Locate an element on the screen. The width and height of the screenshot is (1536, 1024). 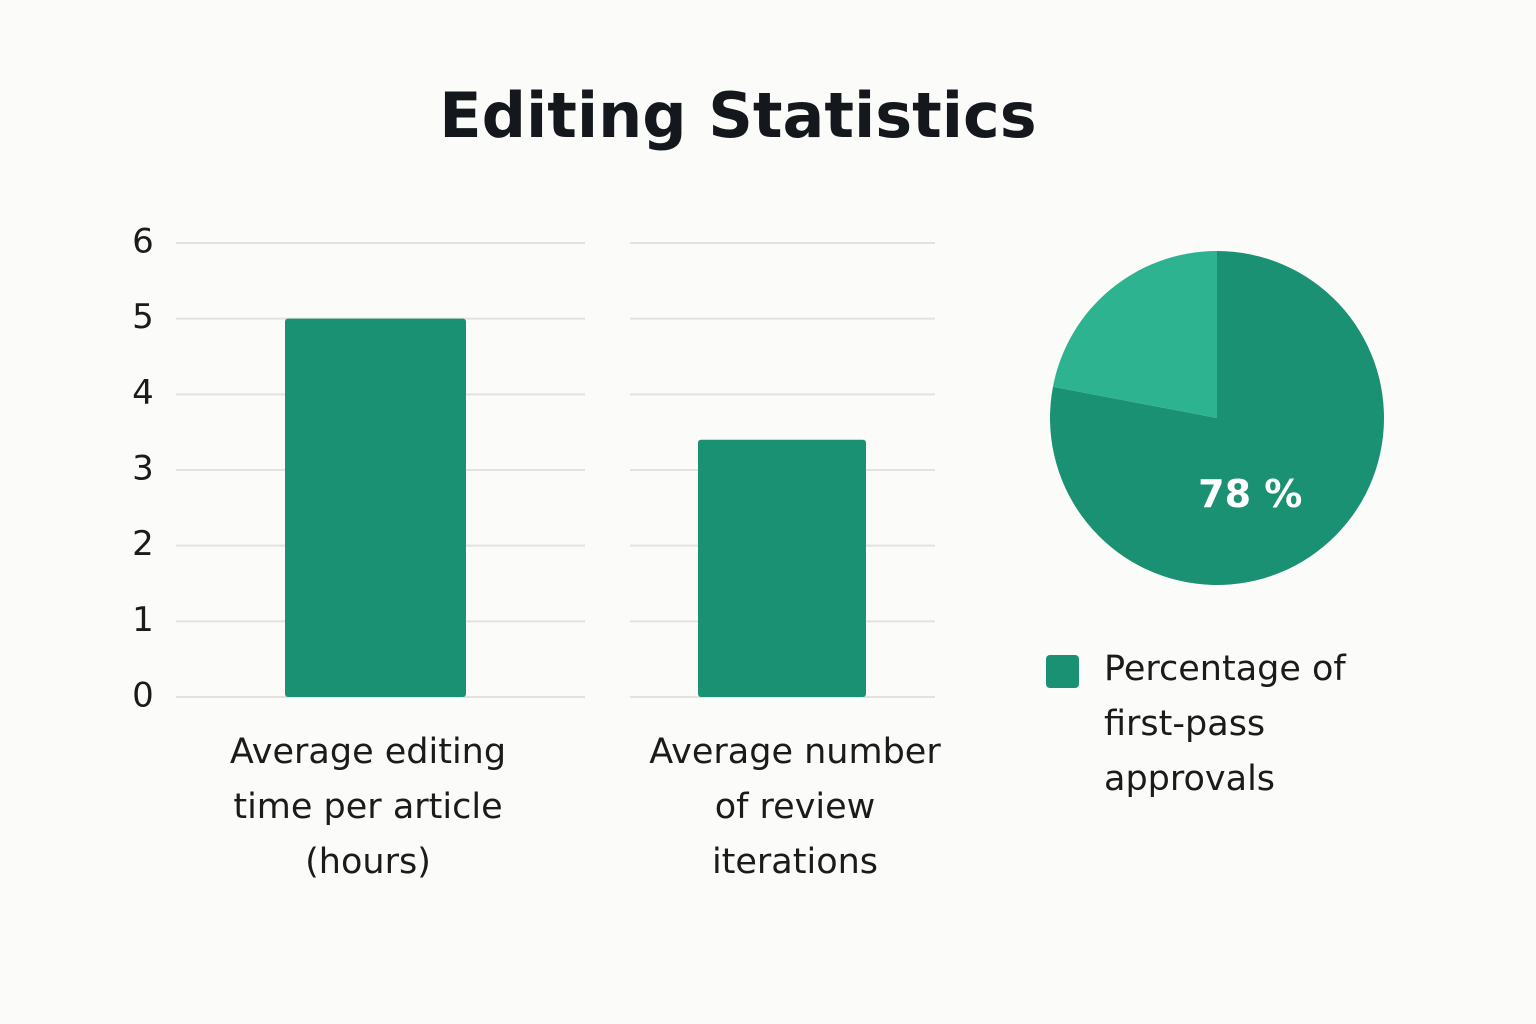
legend-label: Percentage of first-pass approvals is located at coordinates (1225, 724).